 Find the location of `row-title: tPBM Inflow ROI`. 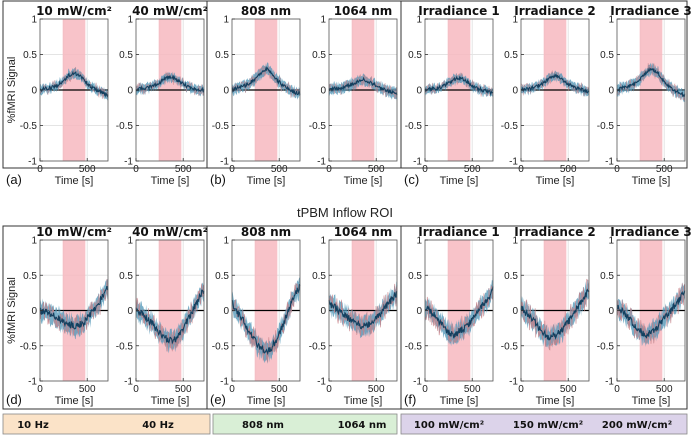

row-title: tPBM Inflow ROI is located at coordinates (345, 212).